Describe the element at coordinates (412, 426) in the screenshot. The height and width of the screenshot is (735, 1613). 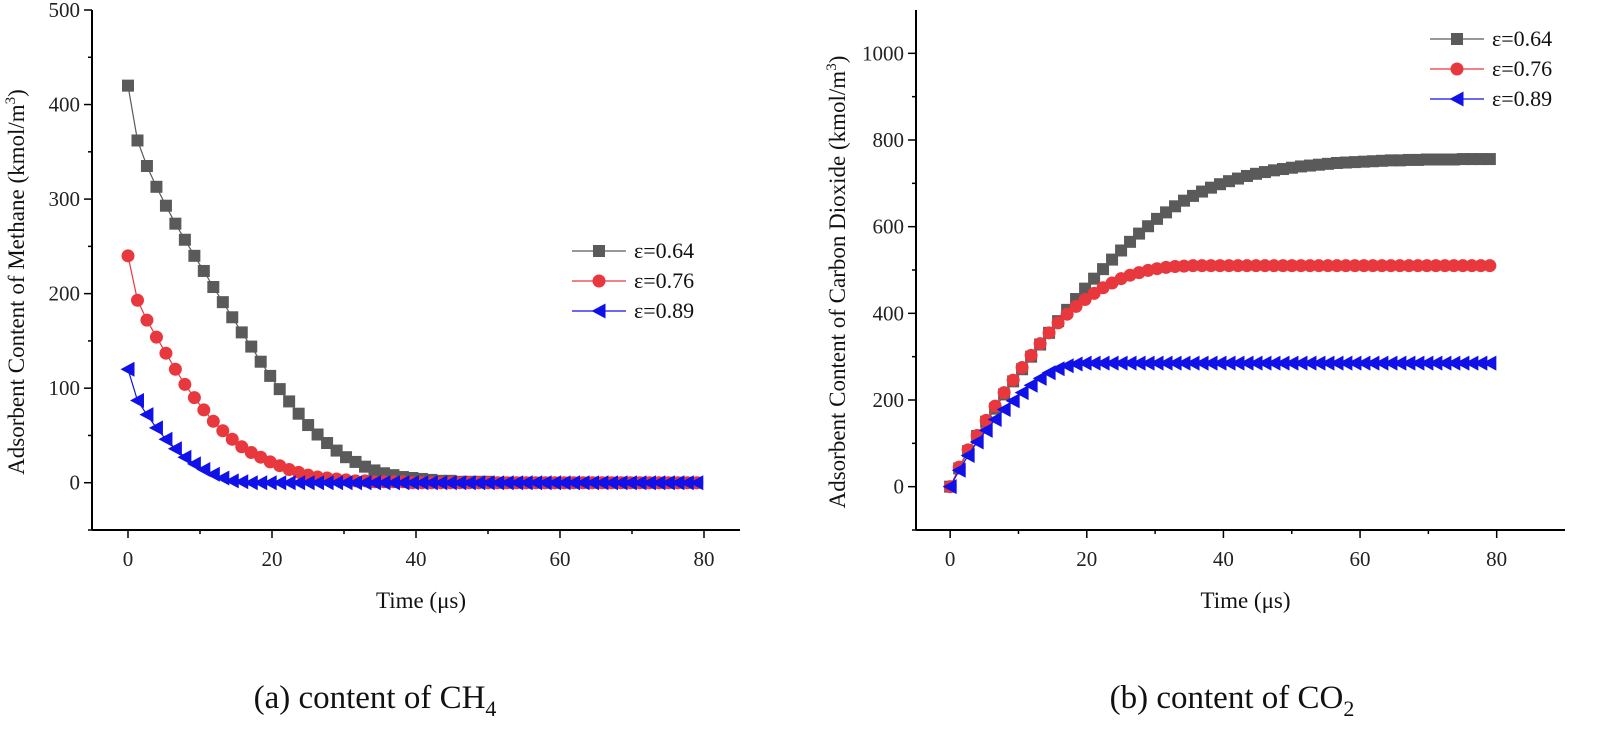
I see `series-triangle-left` at that location.